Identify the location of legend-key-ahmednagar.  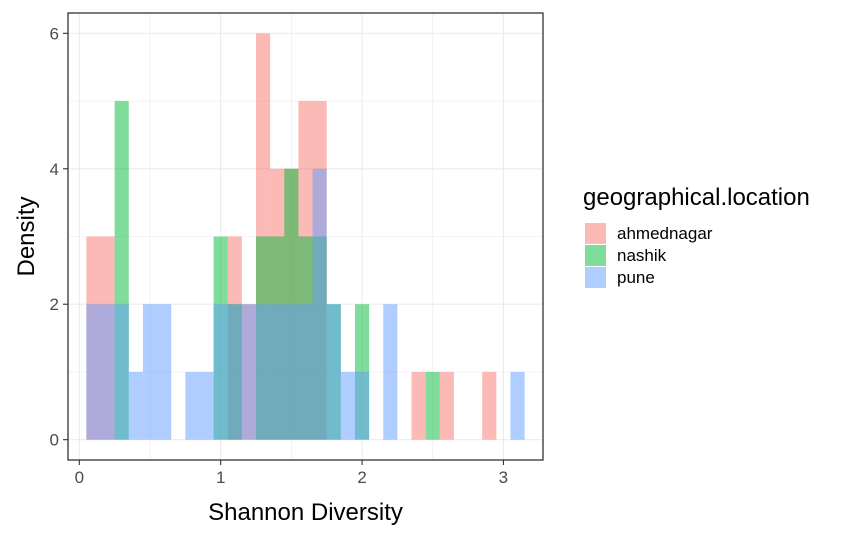
(595, 233).